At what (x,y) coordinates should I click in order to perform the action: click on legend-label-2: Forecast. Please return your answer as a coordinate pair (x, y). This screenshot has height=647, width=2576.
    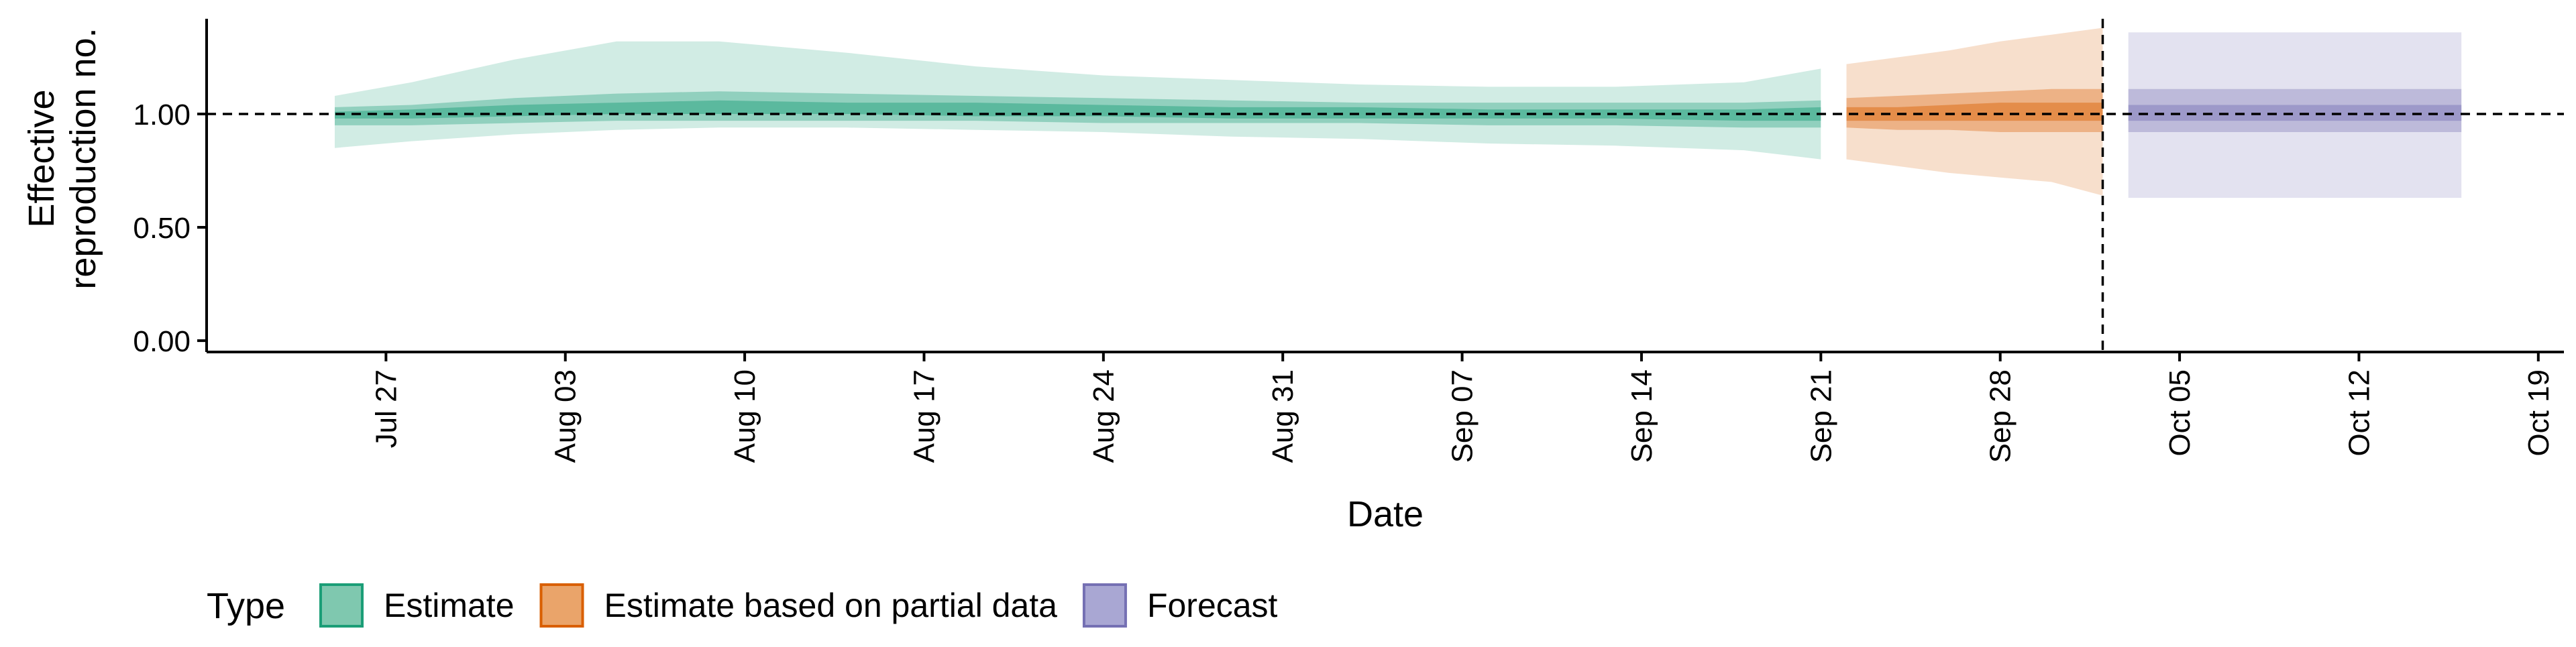
    Looking at the image, I should click on (1212, 605).